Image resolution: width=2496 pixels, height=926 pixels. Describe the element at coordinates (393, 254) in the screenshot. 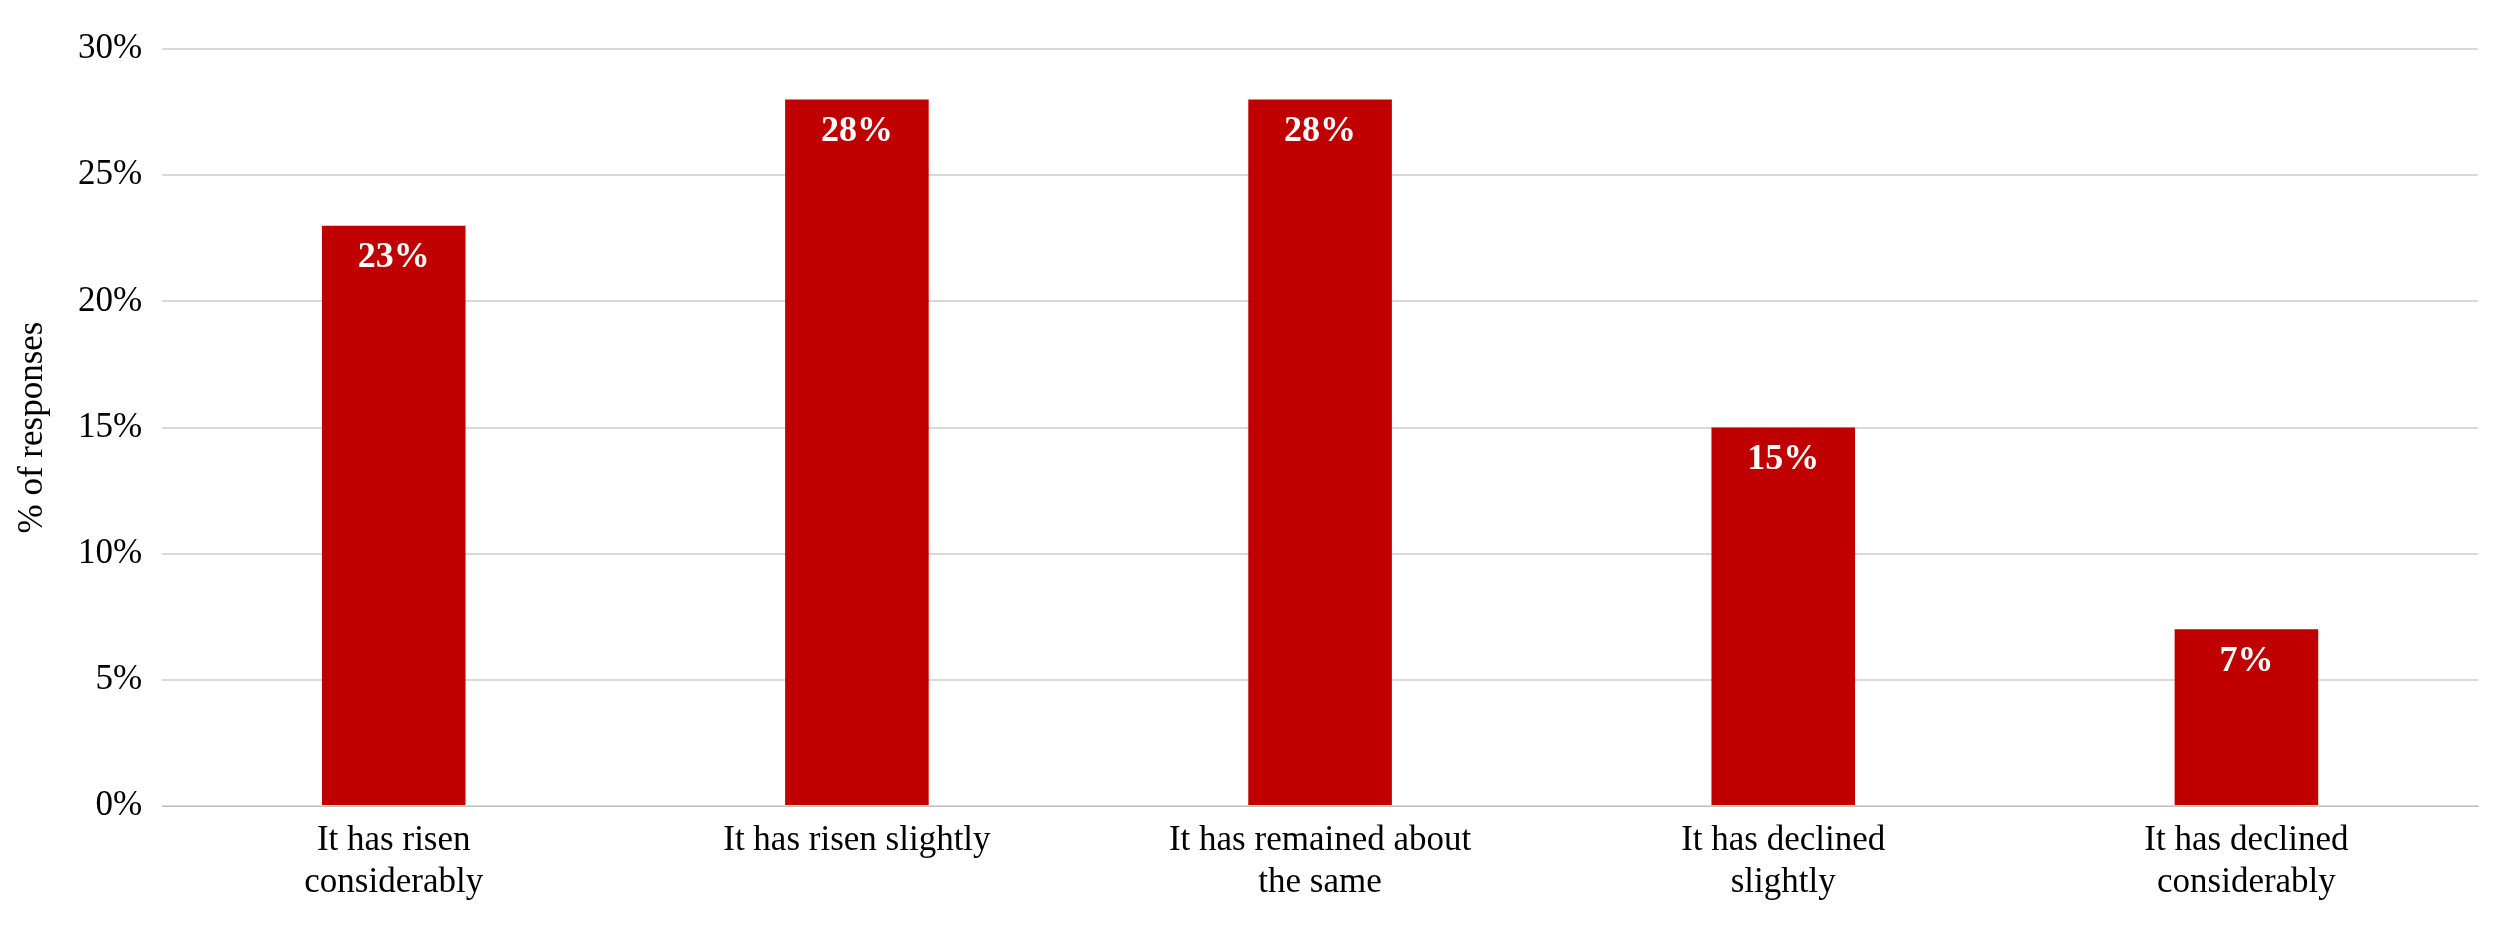

I see `data-label: 23%` at that location.